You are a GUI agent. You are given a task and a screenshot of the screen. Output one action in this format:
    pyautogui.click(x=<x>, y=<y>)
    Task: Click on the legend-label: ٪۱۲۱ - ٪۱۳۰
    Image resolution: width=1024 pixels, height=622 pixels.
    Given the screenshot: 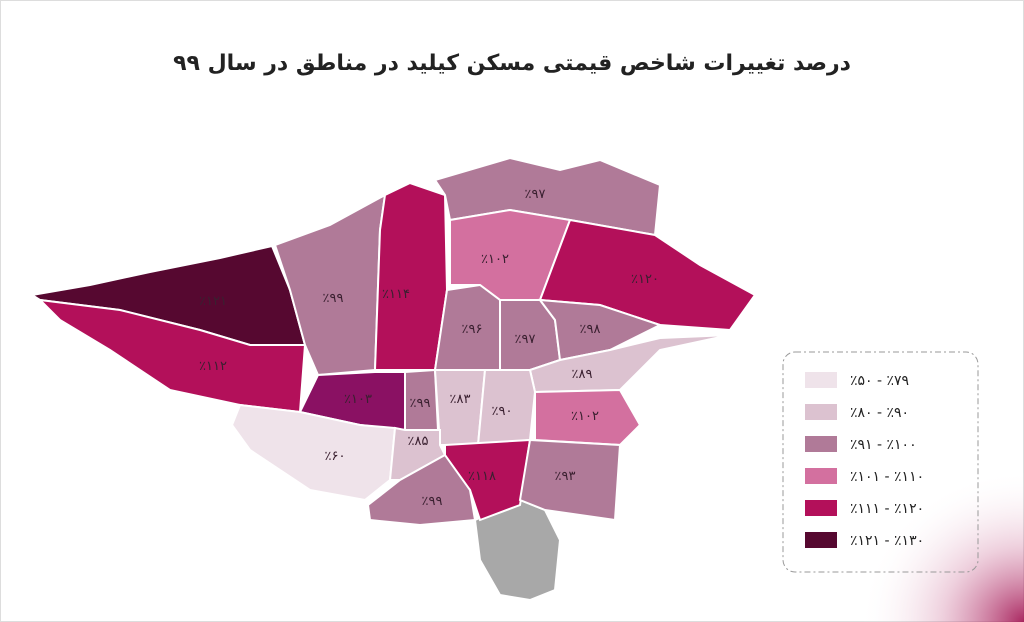 What is the action you would take?
    pyautogui.click(x=887, y=541)
    